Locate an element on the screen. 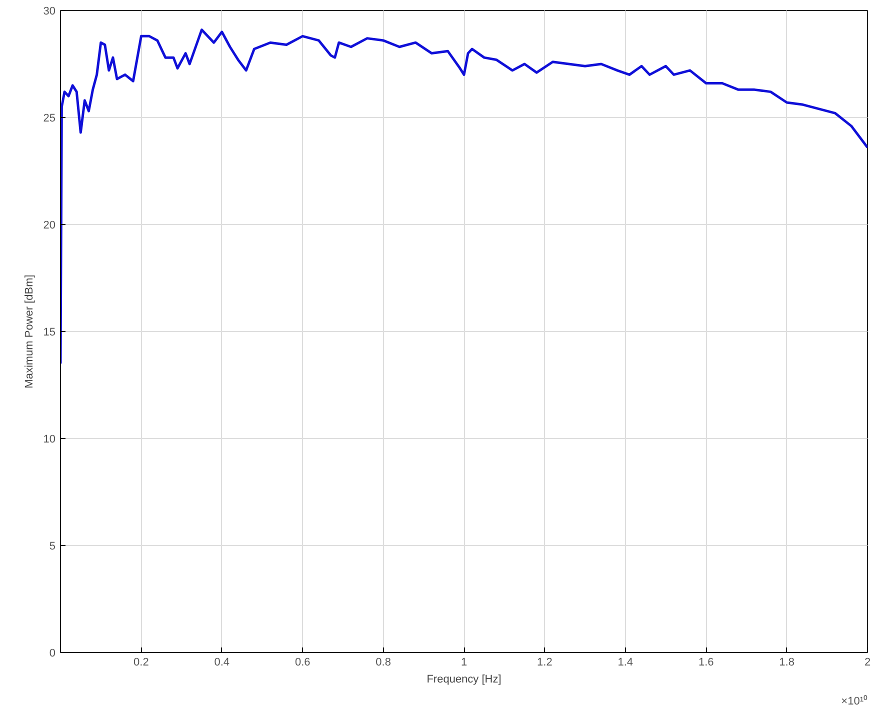  x-axis-title: Frequency [Hz] is located at coordinates (464, 680).